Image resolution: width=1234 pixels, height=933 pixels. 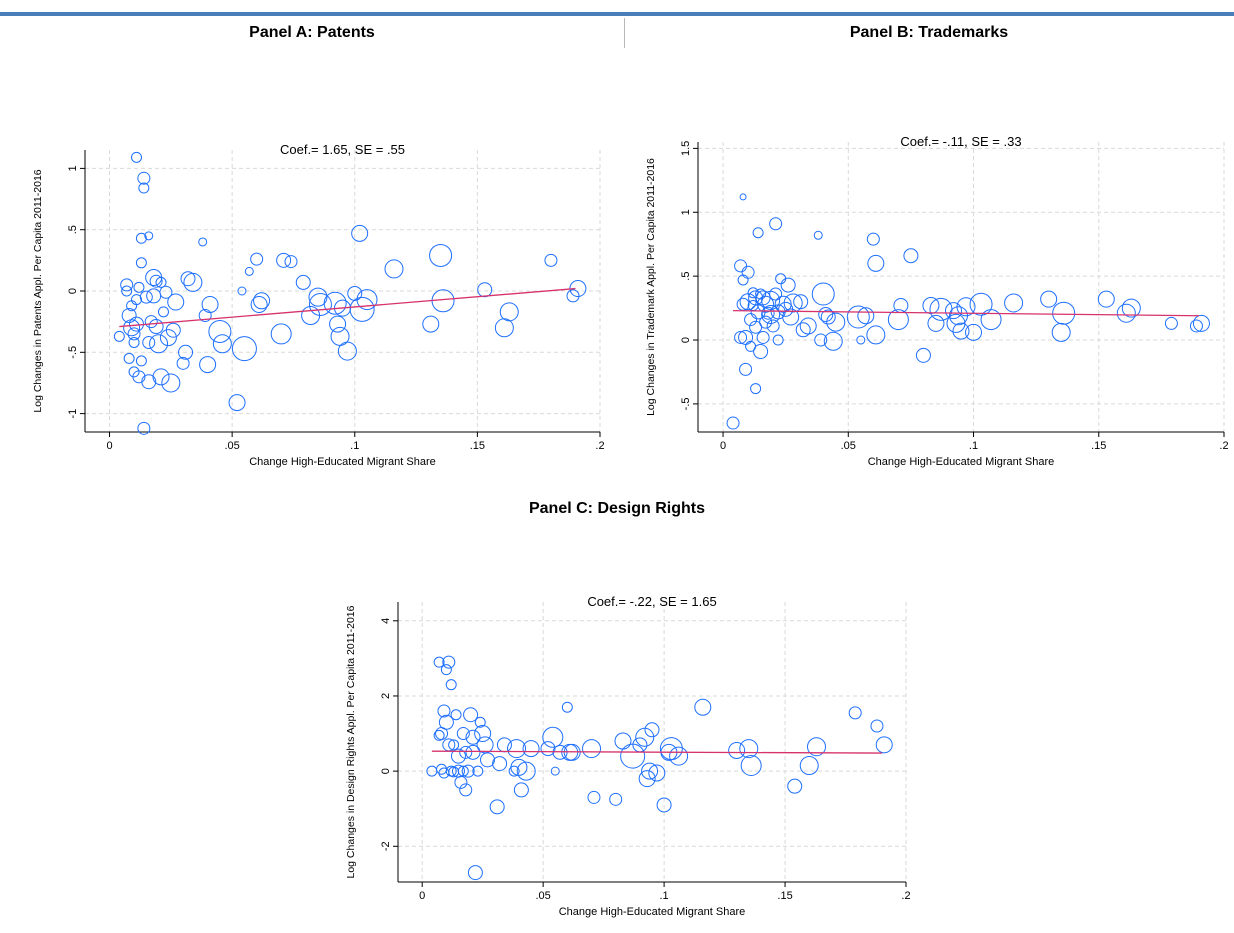 I want to click on x-tick-label: .05, so click(x=848, y=446).